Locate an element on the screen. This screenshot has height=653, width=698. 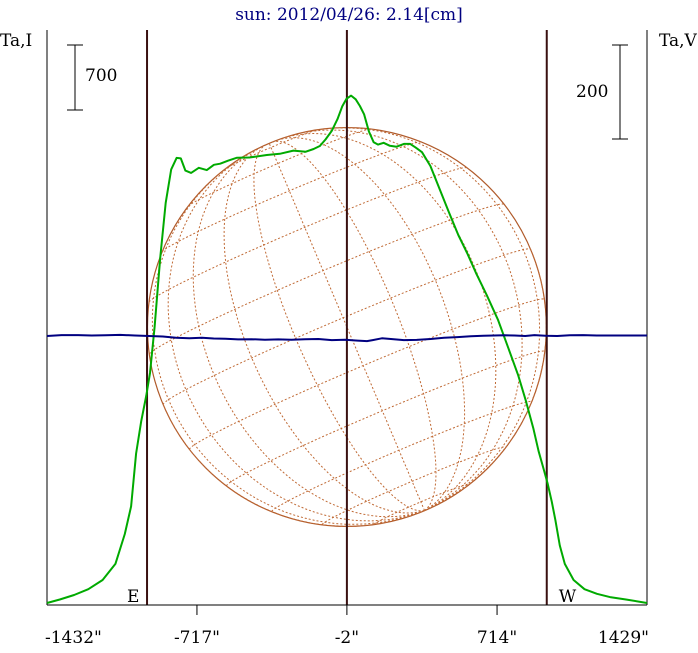
right-scale-bar: 200 is located at coordinates (602, 92).